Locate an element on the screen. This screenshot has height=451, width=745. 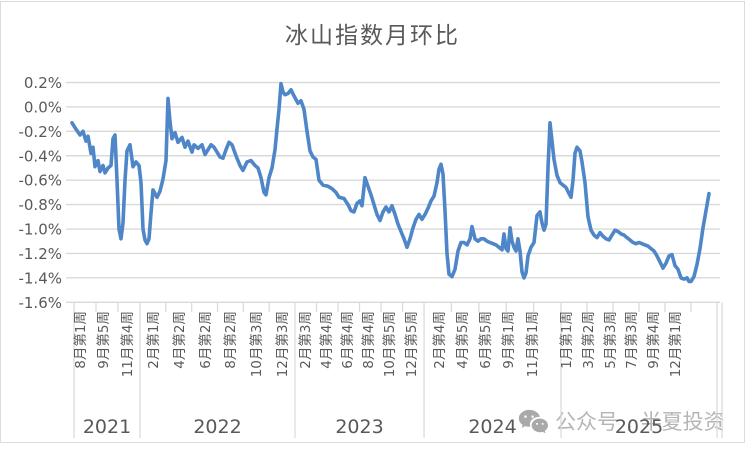
y-tick-label: -0.4% is located at coordinates (40, 156).